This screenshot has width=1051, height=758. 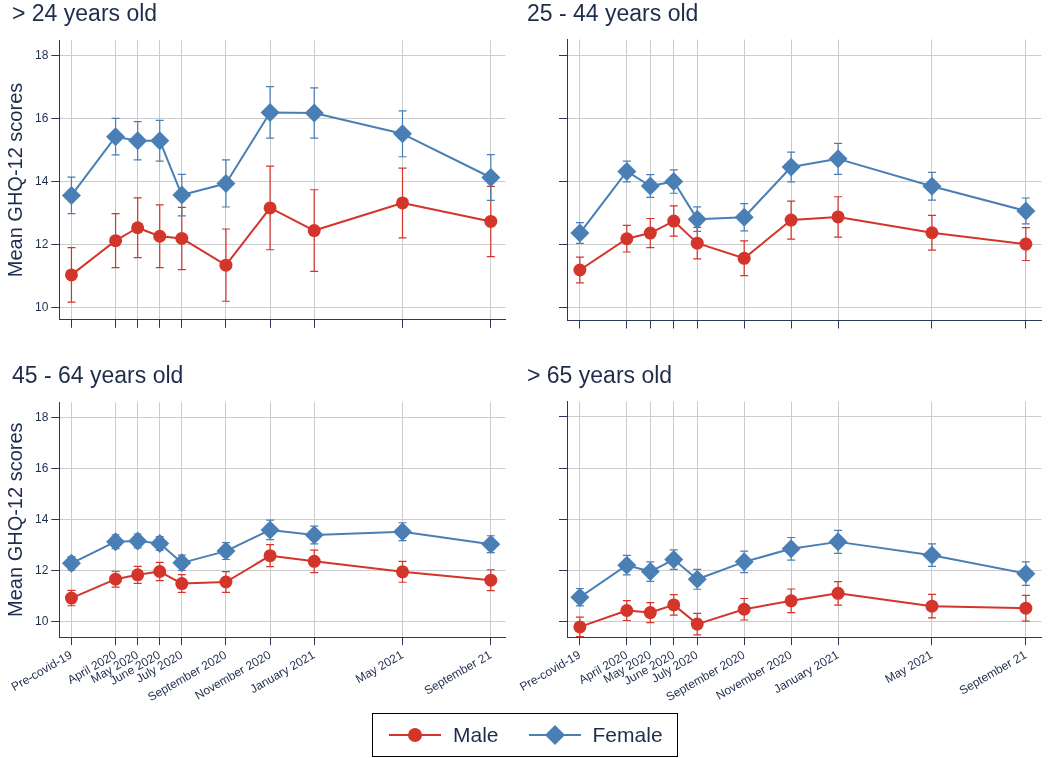 I want to click on chart-title: > 24 years old, so click(x=85, y=13).